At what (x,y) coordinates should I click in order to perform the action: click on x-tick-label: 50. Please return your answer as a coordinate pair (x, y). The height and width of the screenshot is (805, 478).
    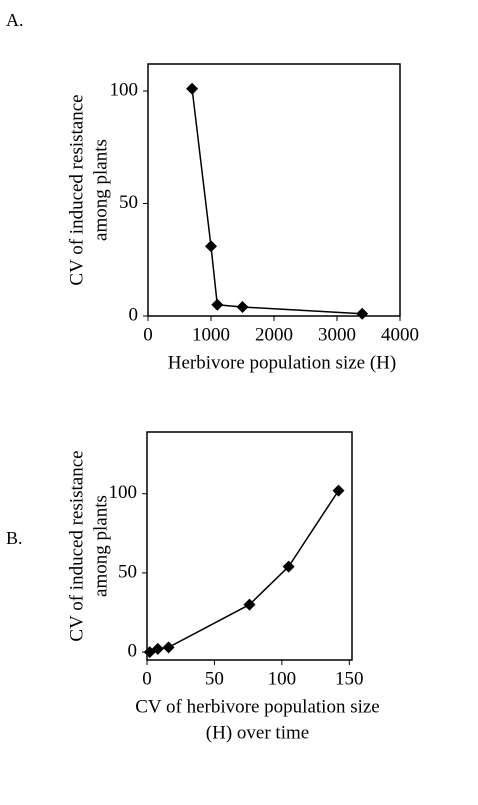
    Looking at the image, I should click on (214, 678).